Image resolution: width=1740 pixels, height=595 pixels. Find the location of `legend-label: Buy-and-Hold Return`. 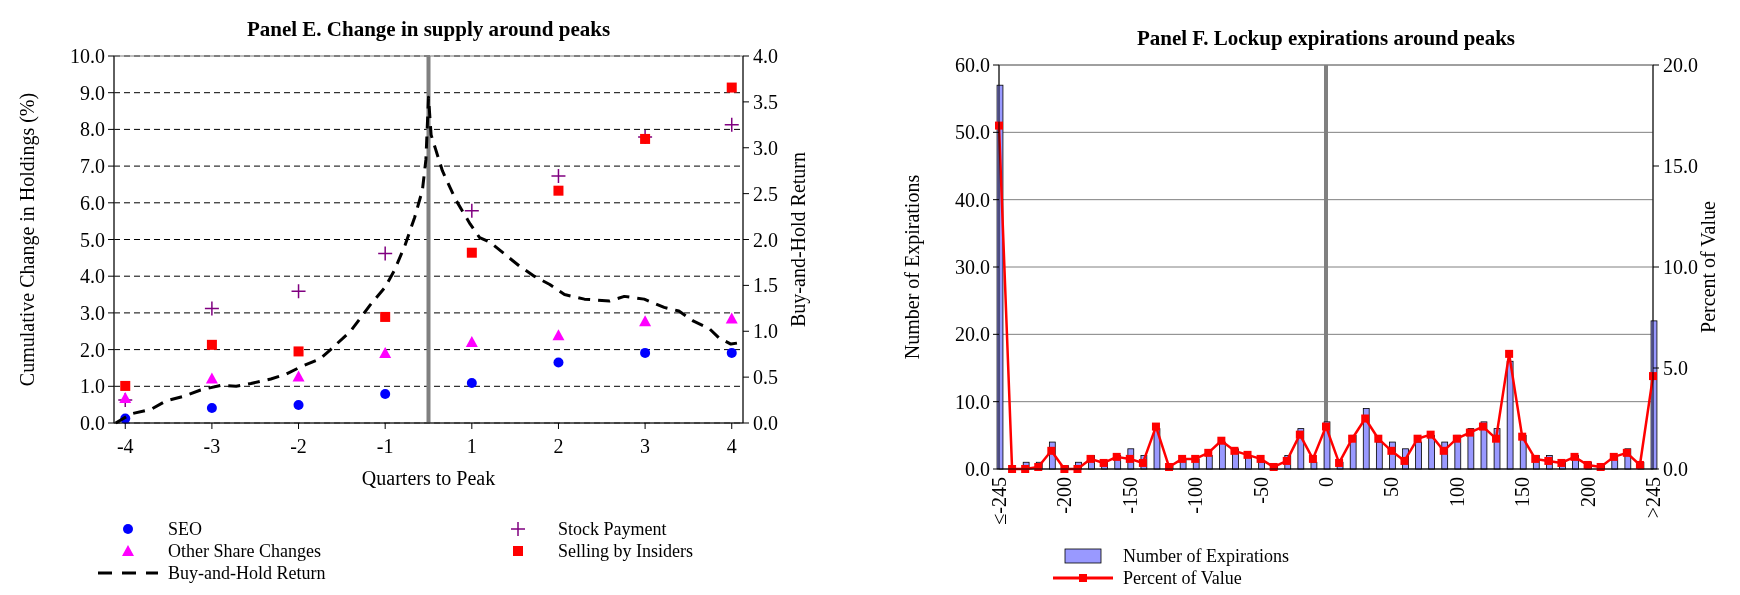

legend-label: Buy-and-Hold Return is located at coordinates (247, 573).